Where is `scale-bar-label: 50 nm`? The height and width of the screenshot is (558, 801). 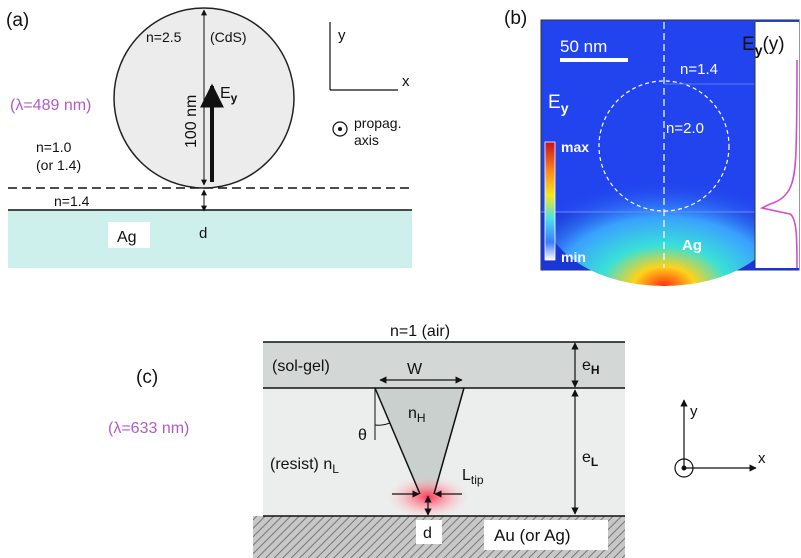
scale-bar-label: 50 nm is located at coordinates (583, 46).